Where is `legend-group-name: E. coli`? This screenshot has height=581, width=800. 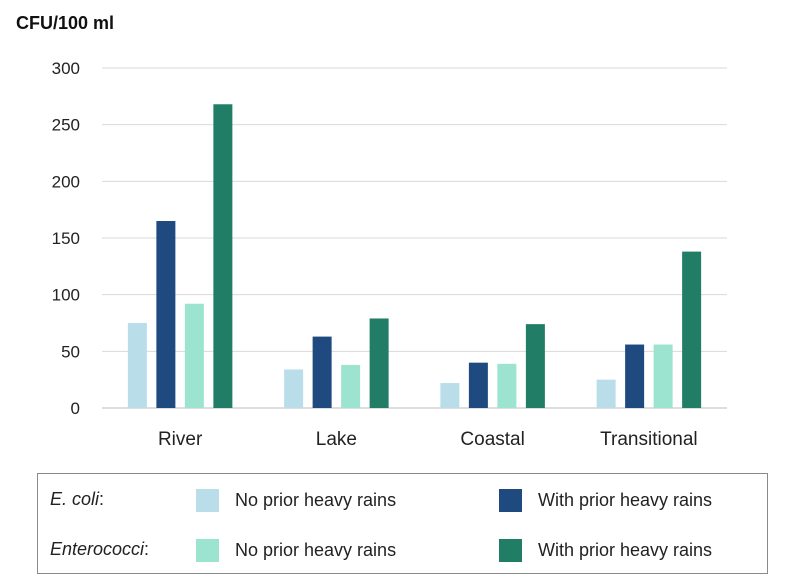 legend-group-name: E. coli is located at coordinates (75, 499).